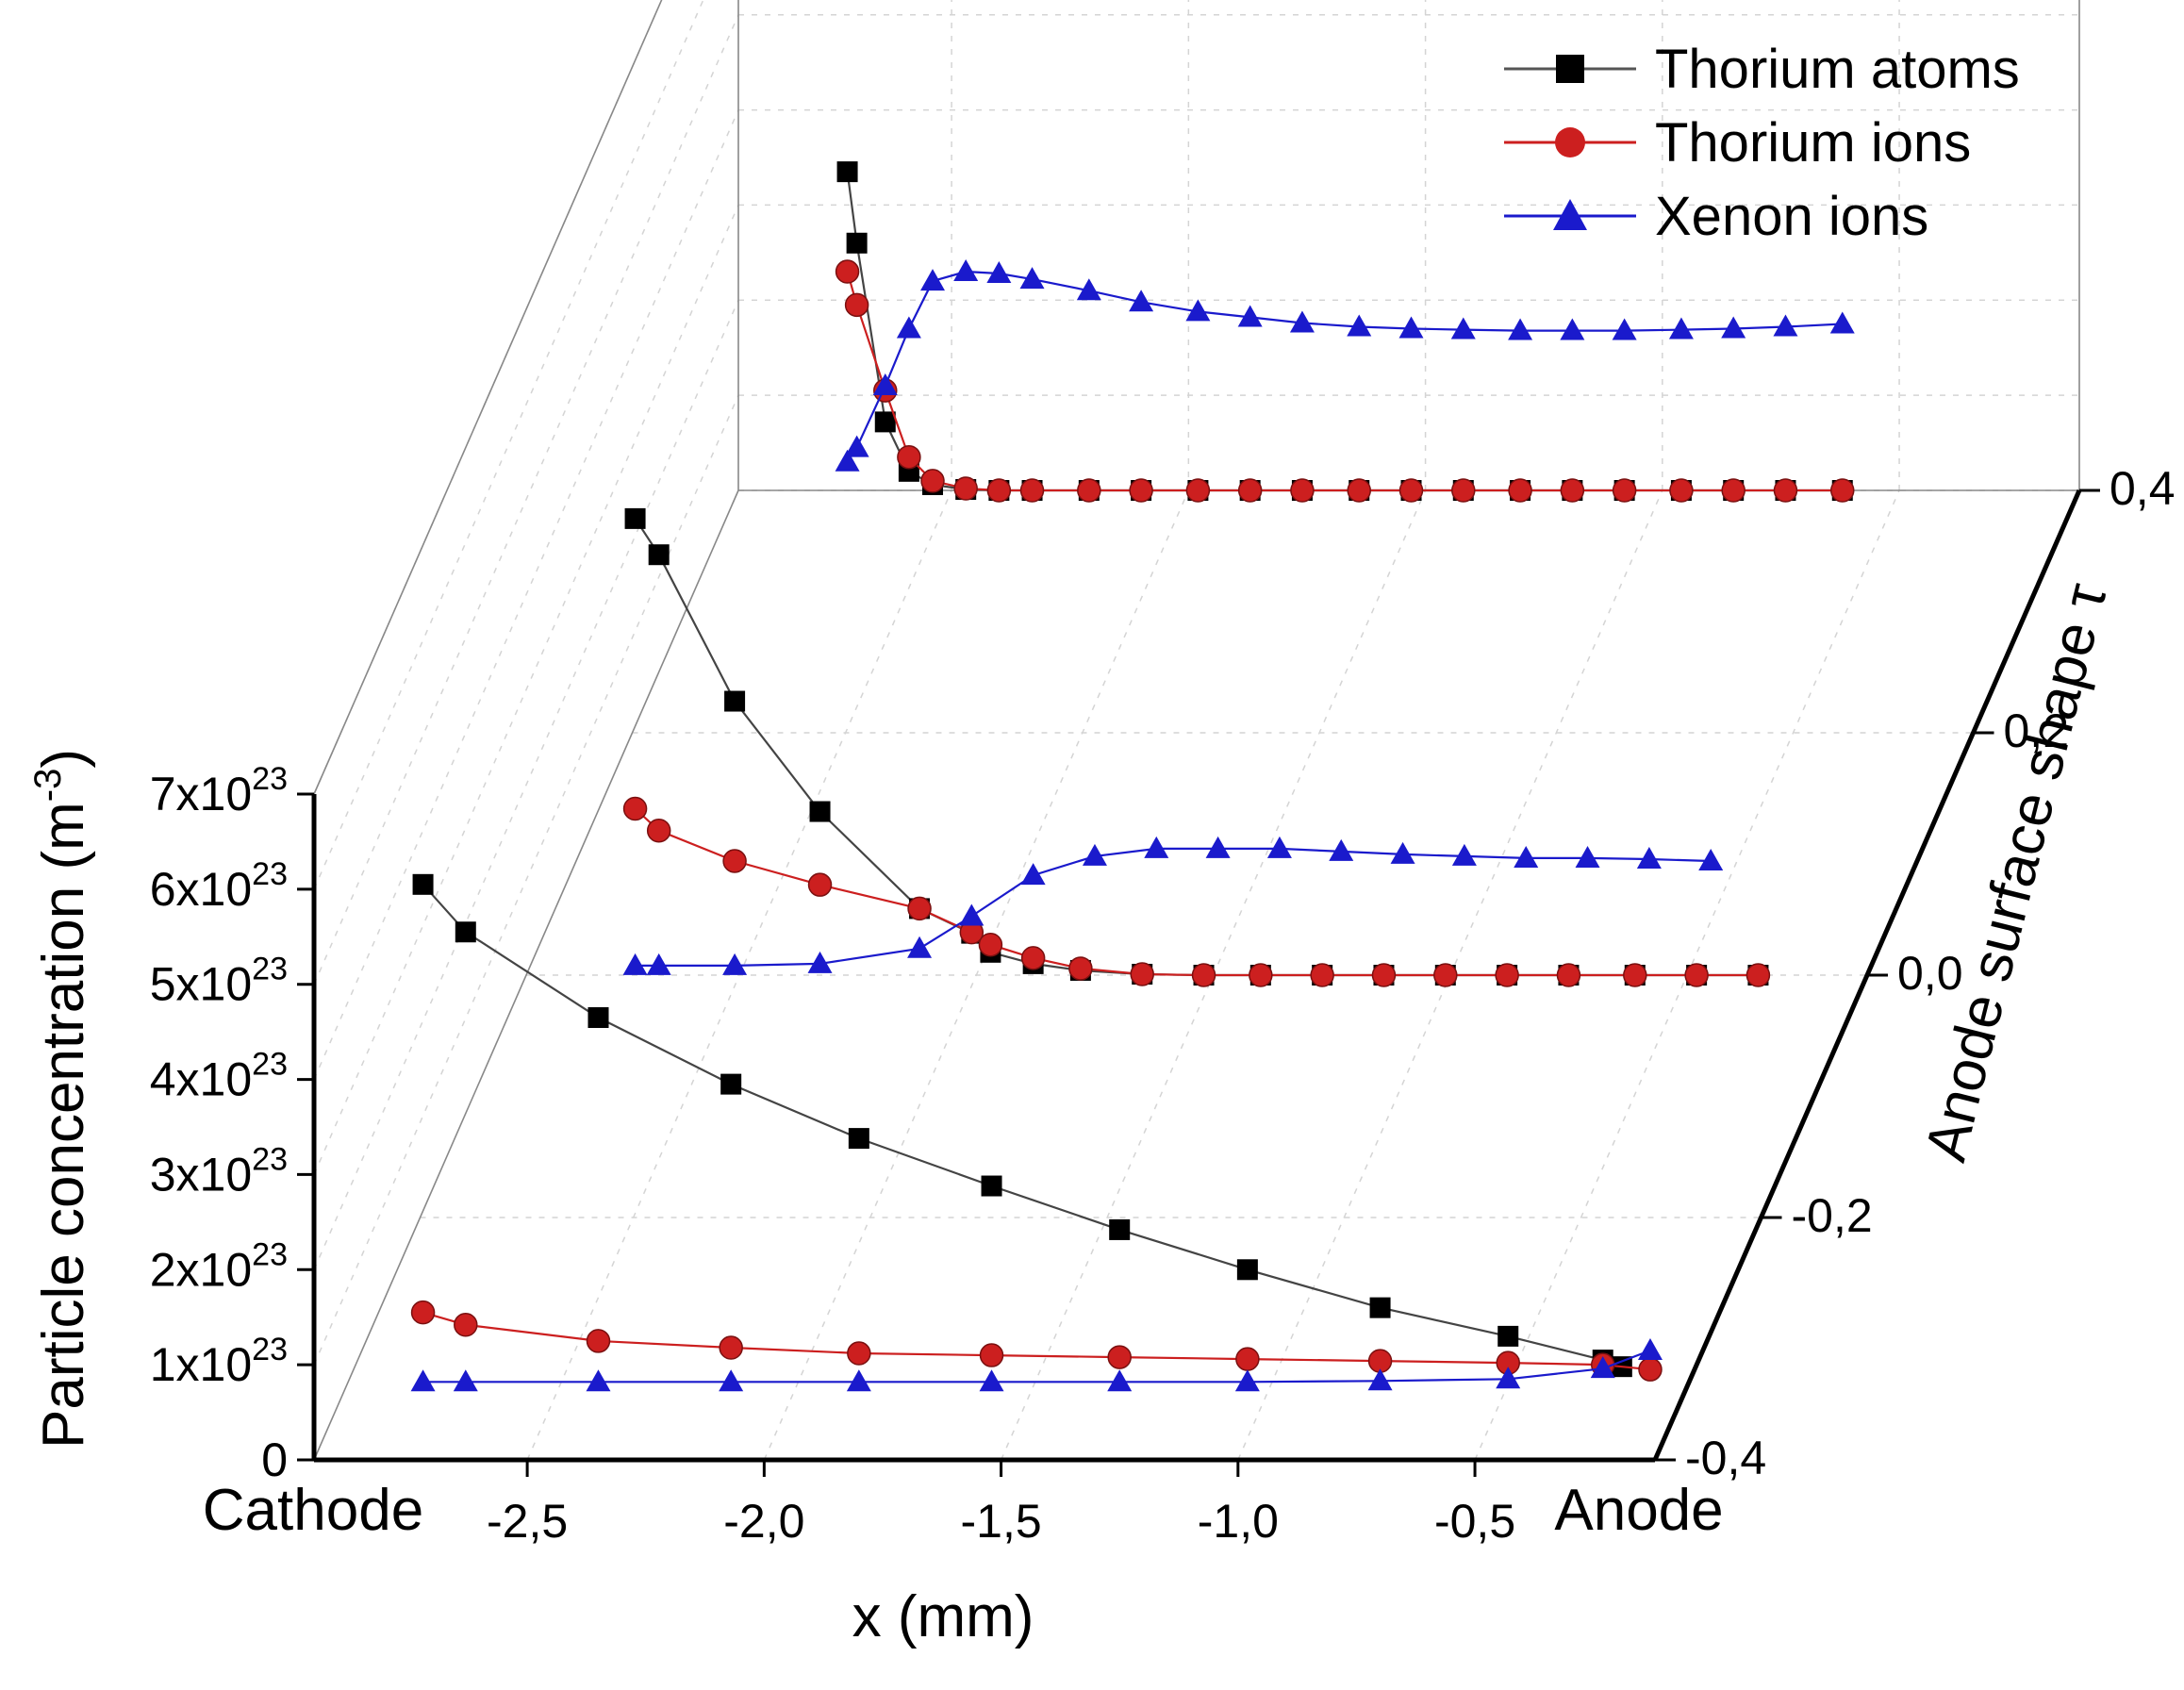  What do you see at coordinates (1570, 142) in the screenshot?
I see `legend-circle-marker` at bounding box center [1570, 142].